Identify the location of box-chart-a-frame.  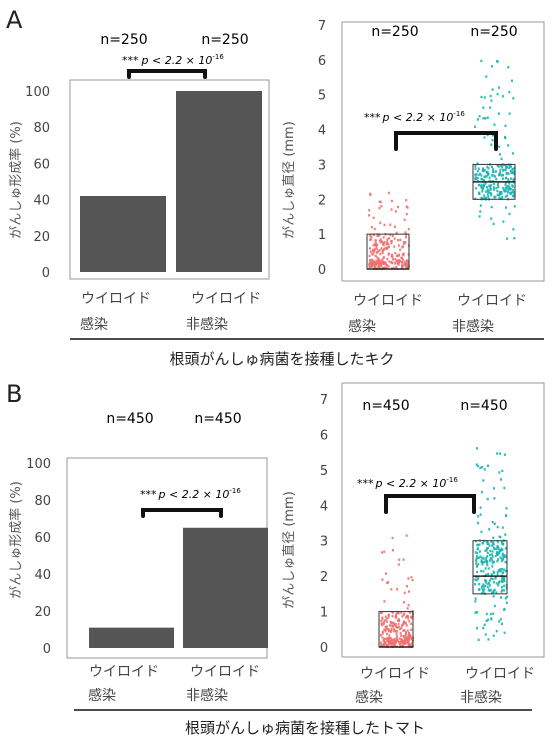
(443, 151).